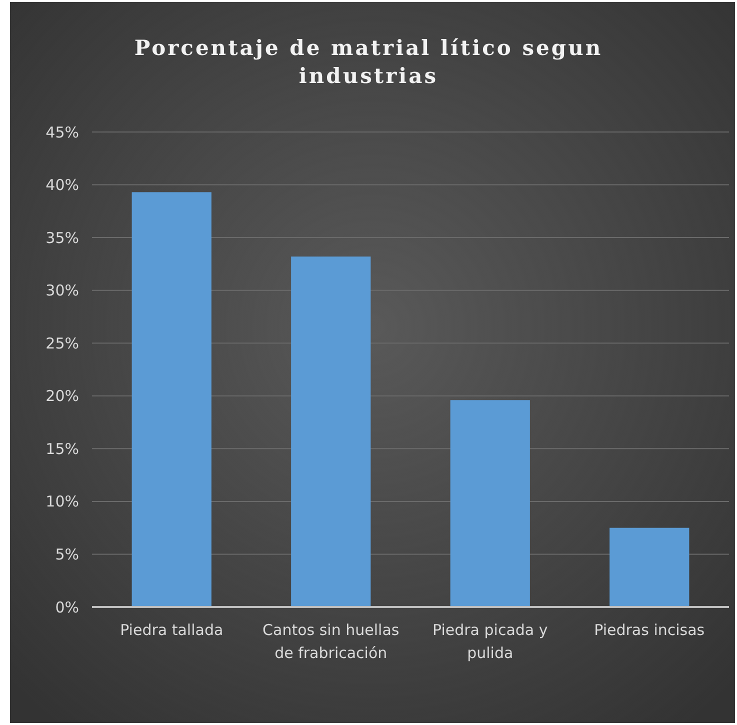 Image resolution: width=737 pixels, height=725 pixels. What do you see at coordinates (62, 396) in the screenshot?
I see `y-tick-label: 20%` at bounding box center [62, 396].